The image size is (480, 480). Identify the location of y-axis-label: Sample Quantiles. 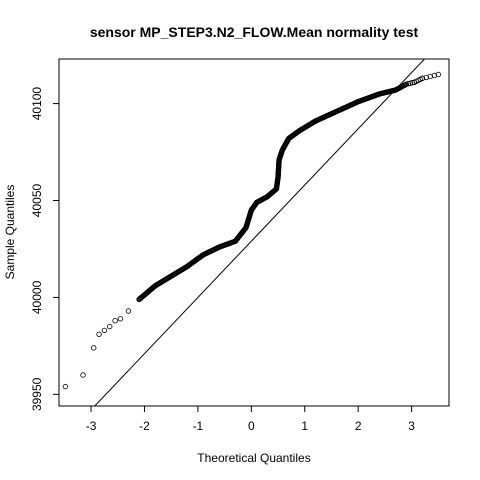
(10, 232).